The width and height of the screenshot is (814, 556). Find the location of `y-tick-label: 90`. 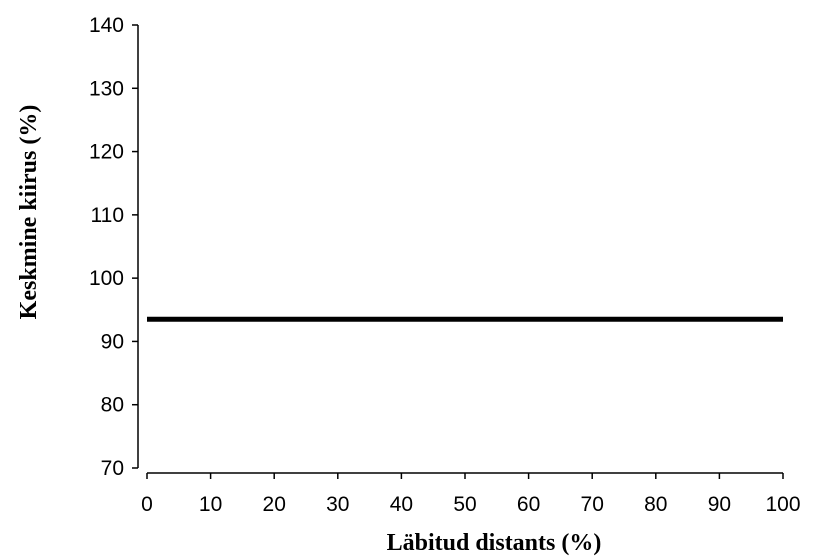

y-tick-label: 90 is located at coordinates (112, 341).